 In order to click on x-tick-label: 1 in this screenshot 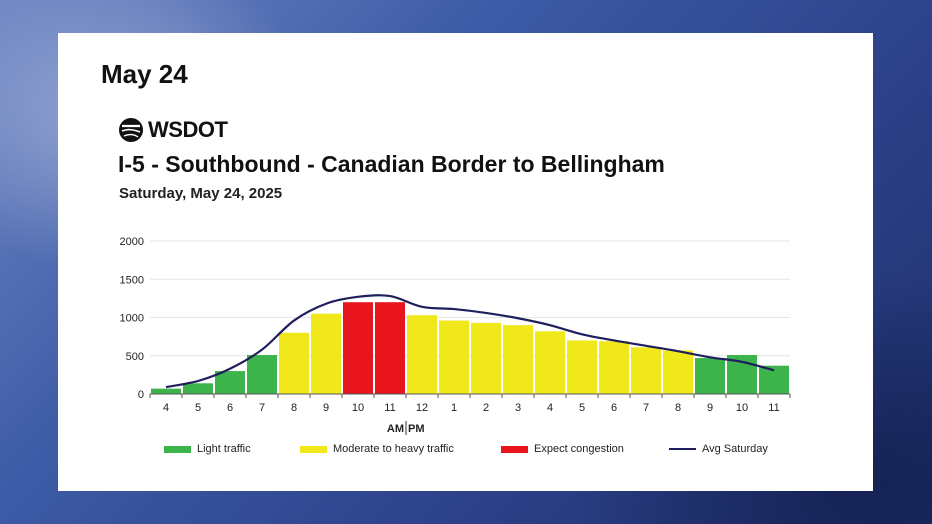, I will do `click(454, 408)`.